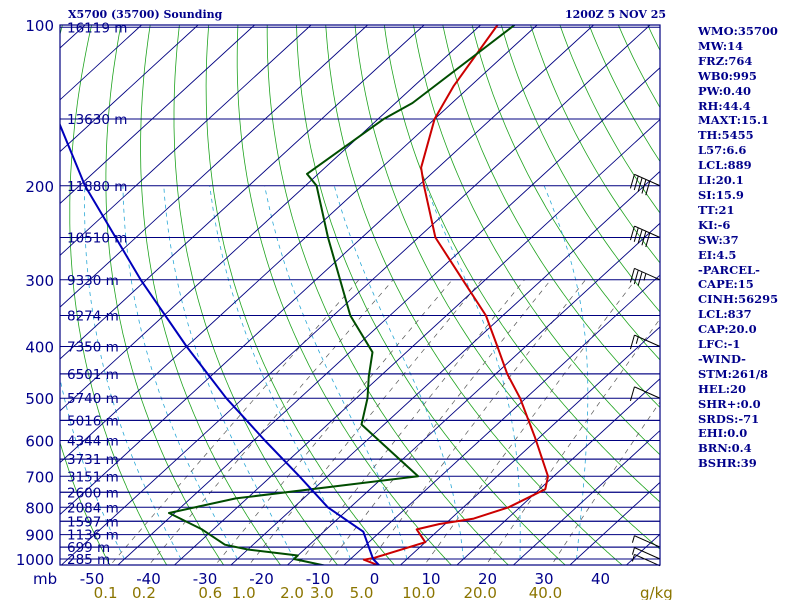 This screenshot has width=800, height=600. What do you see at coordinates (345, 579) in the screenshot?
I see `temperature-tick-labels: -50 -40 -30 -20 -10 0 10 20 30 40` at bounding box center [345, 579].